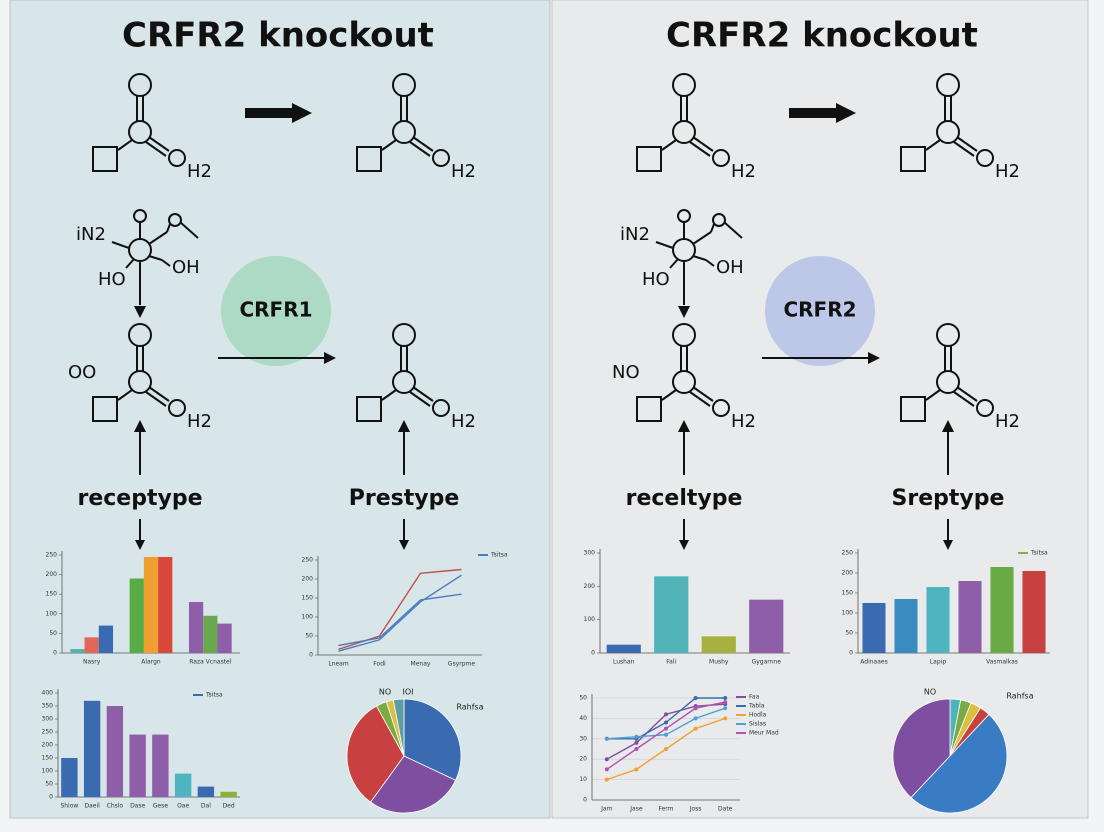 The width and height of the screenshot is (1104, 836). What do you see at coordinates (48, 693) in the screenshot?
I see `y-tick-label: 400` at bounding box center [48, 693].